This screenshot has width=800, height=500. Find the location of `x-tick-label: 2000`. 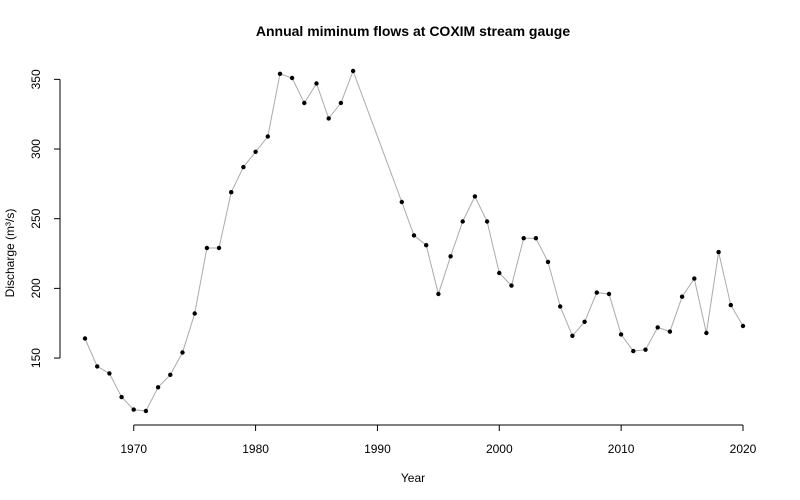

x-tick-label: 2000 is located at coordinates (499, 449).